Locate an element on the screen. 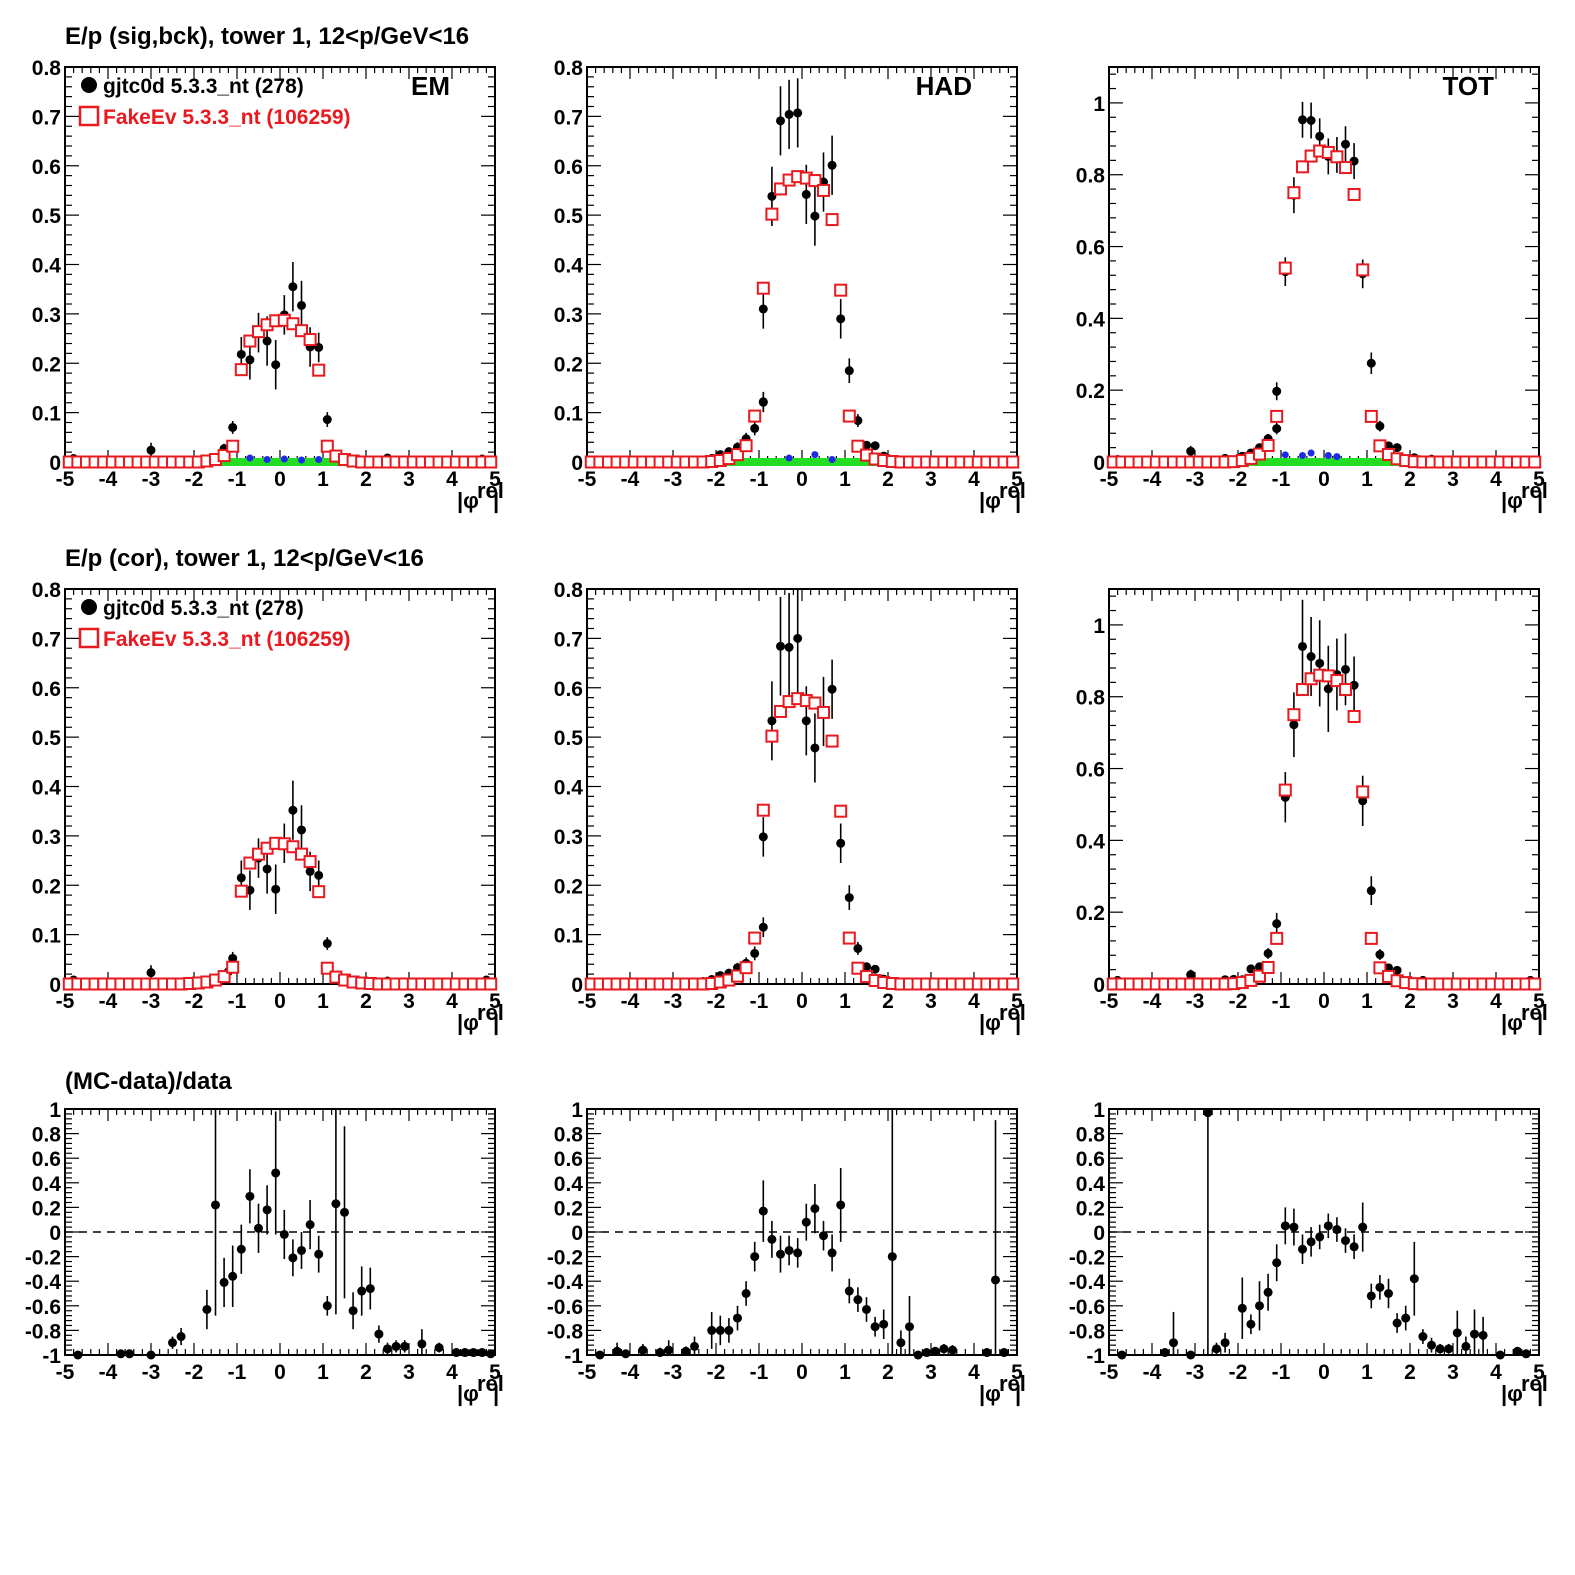 This screenshot has width=1575, height=1575. y-tick-label: -0.8 is located at coordinates (1087, 1331).